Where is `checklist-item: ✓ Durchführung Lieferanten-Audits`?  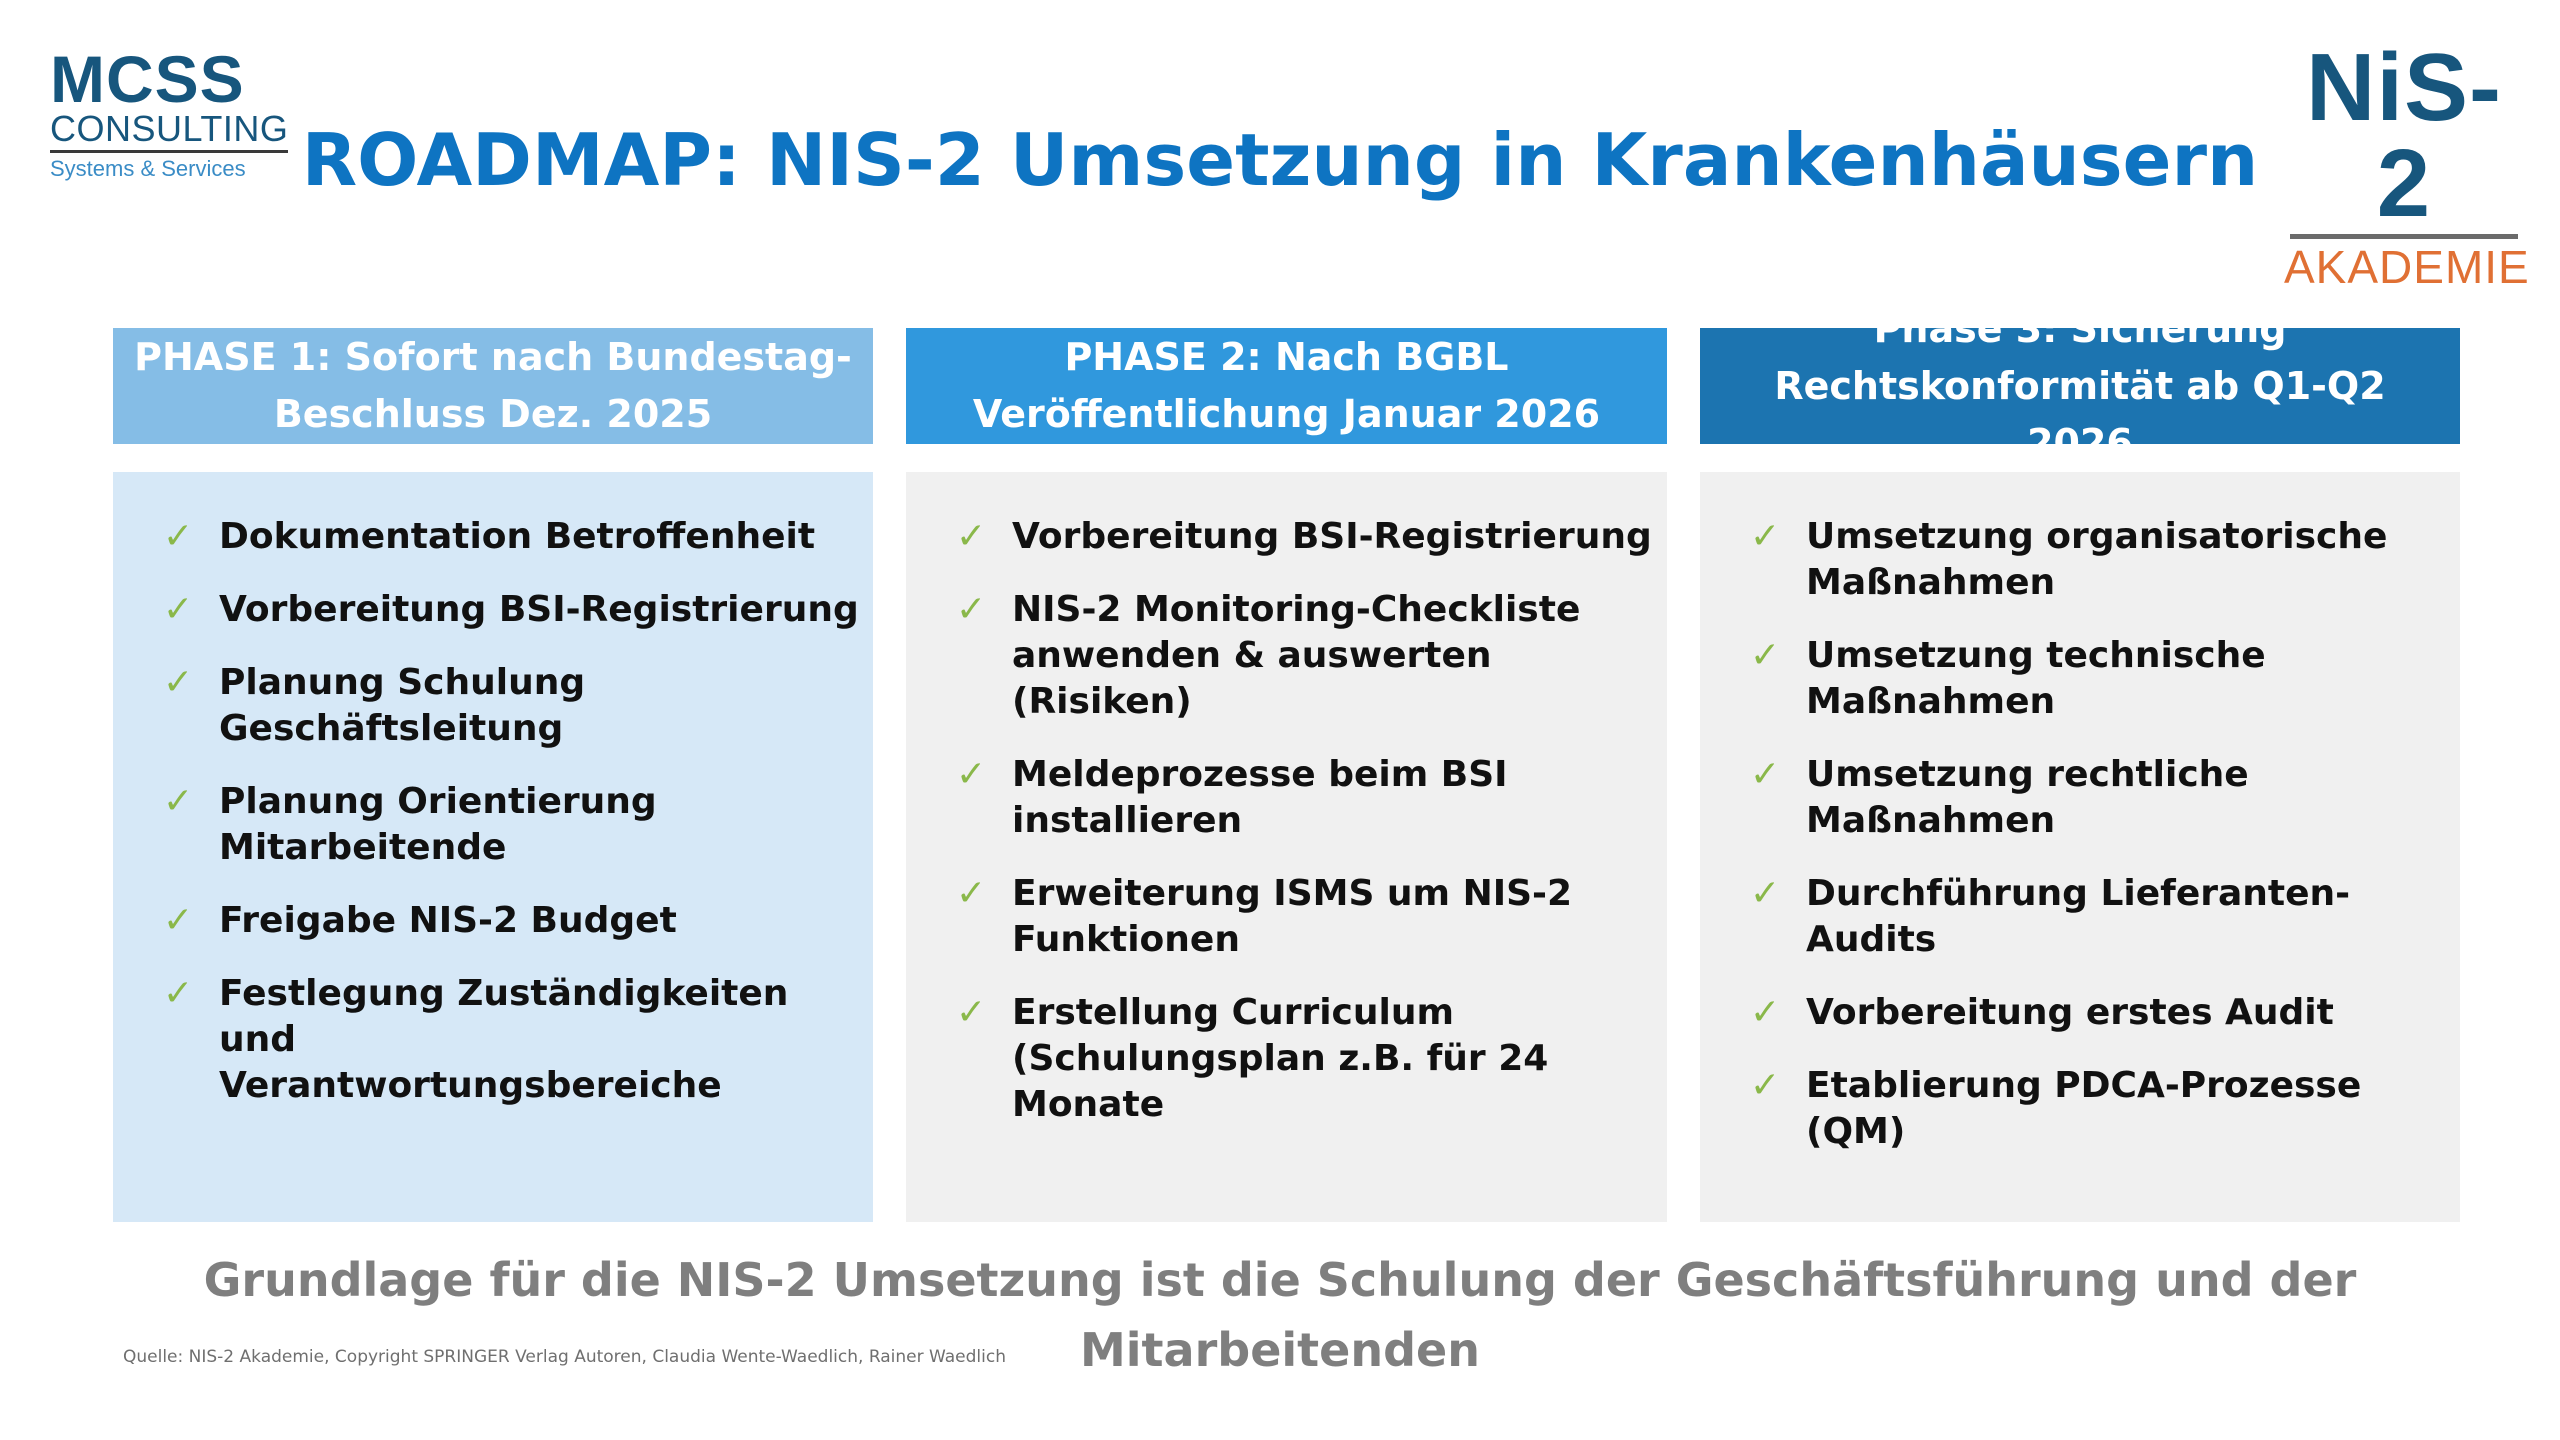
checklist-item: ✓ Durchführung Lieferanten-Audits is located at coordinates (2105, 917).